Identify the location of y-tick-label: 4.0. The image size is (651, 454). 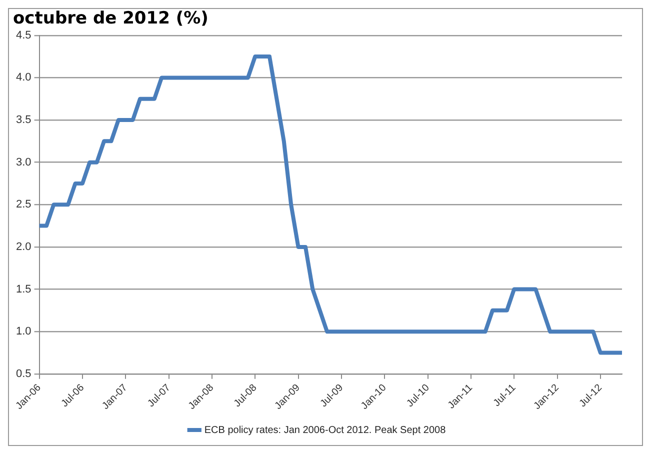
(24, 78).